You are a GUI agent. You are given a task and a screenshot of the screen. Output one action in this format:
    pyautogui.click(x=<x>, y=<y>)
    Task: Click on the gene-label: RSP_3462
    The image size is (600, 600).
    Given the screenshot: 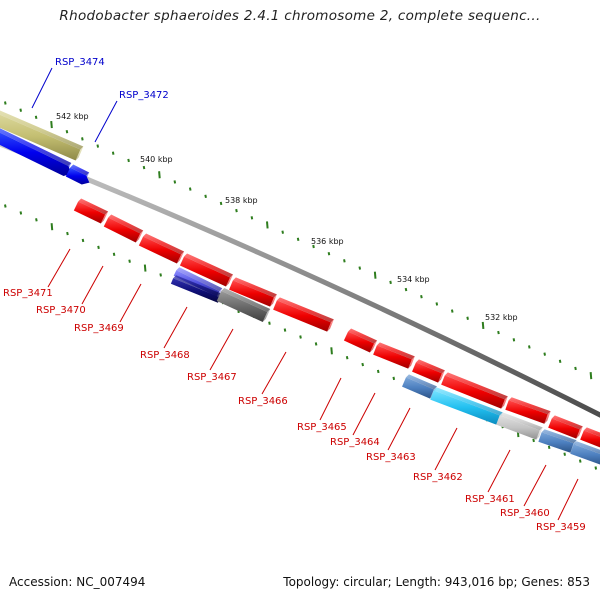 What is the action you would take?
    pyautogui.click(x=438, y=477)
    